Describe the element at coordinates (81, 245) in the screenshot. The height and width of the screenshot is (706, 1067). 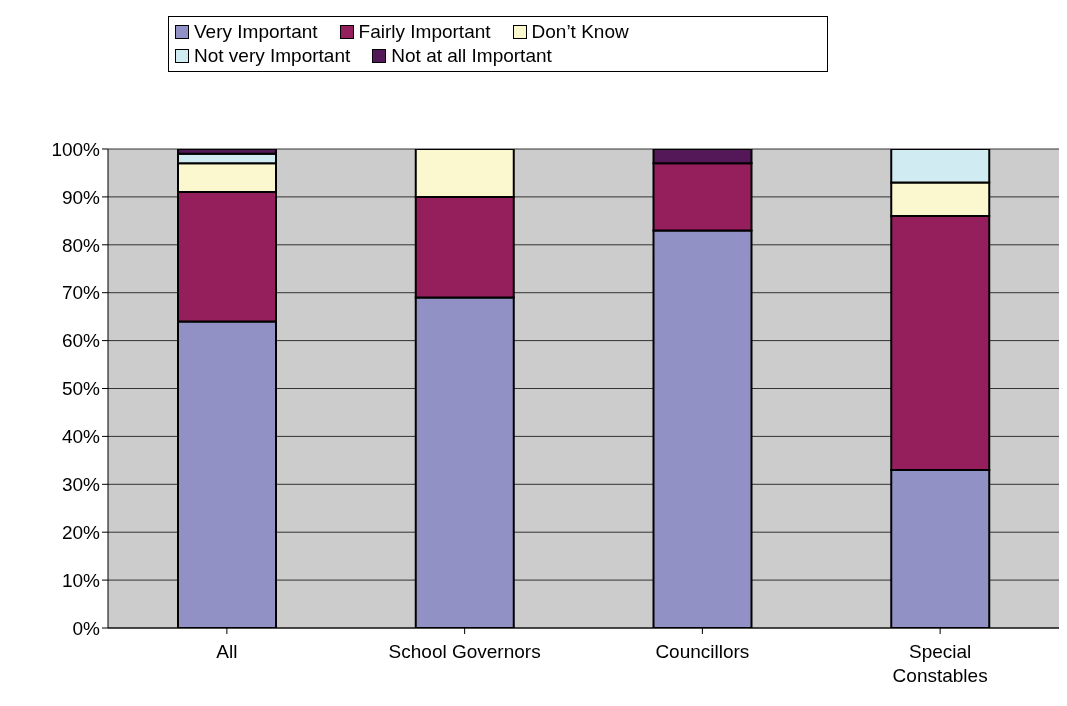
I see `y-tick-label: 80%` at that location.